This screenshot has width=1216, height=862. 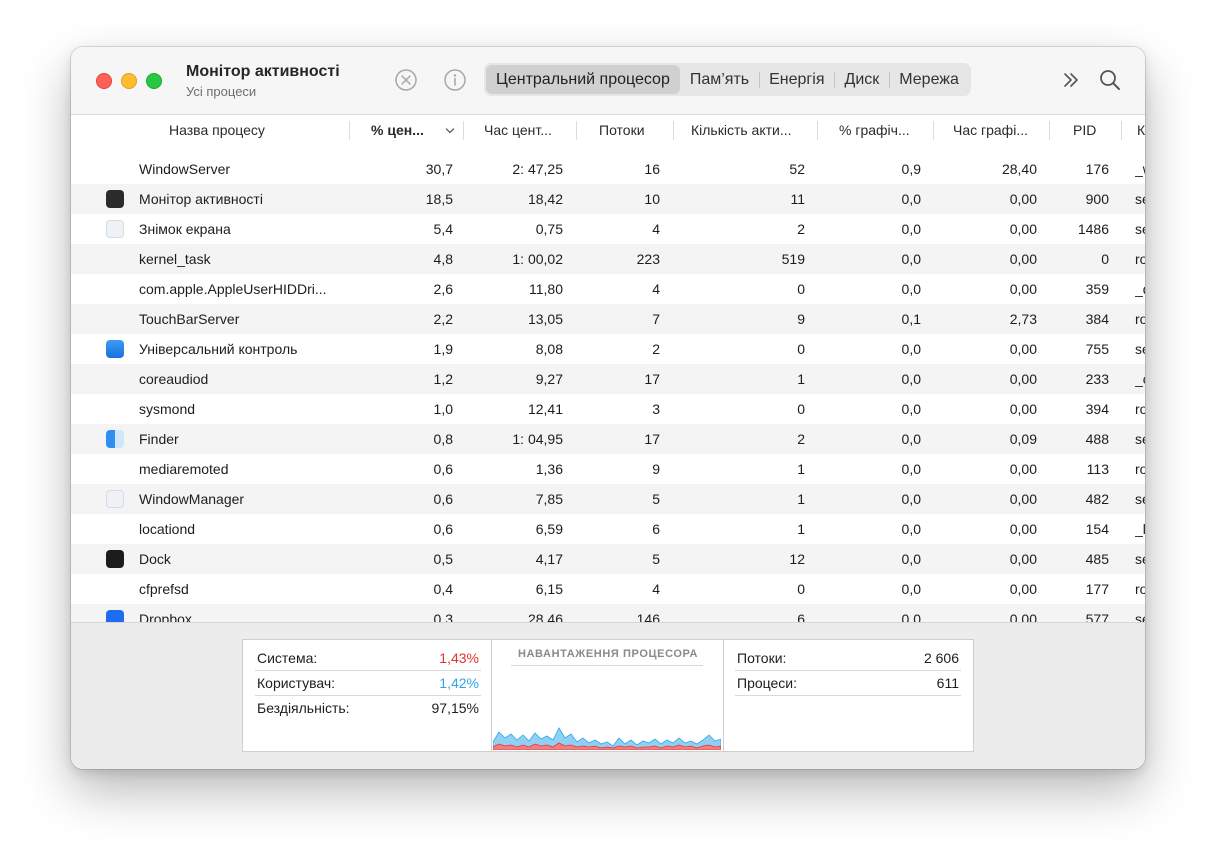 I want to click on search-button, so click(x=1110, y=80).